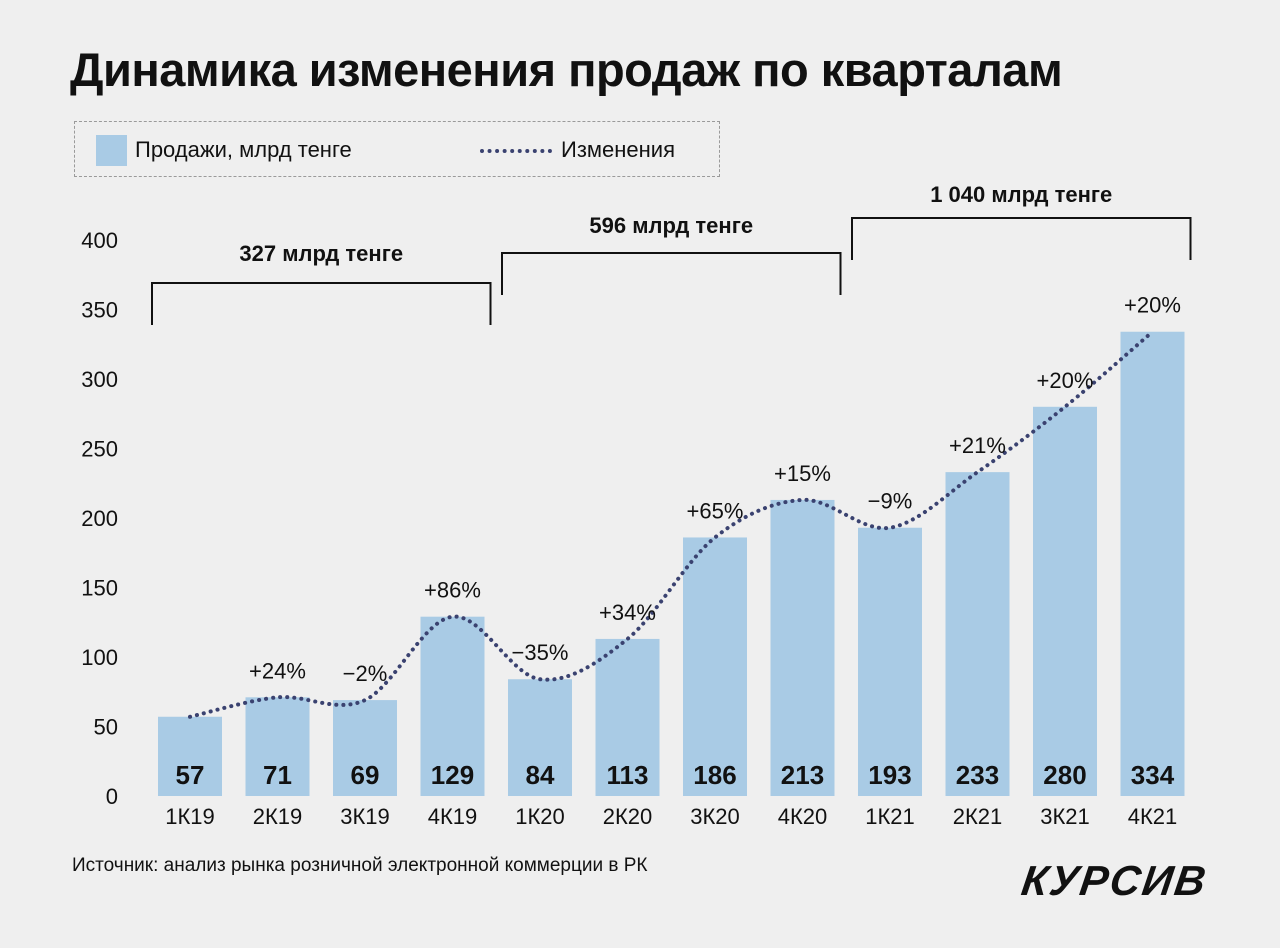 The width and height of the screenshot is (1280, 948). I want to click on bar-value-label: 193, so click(889, 775).